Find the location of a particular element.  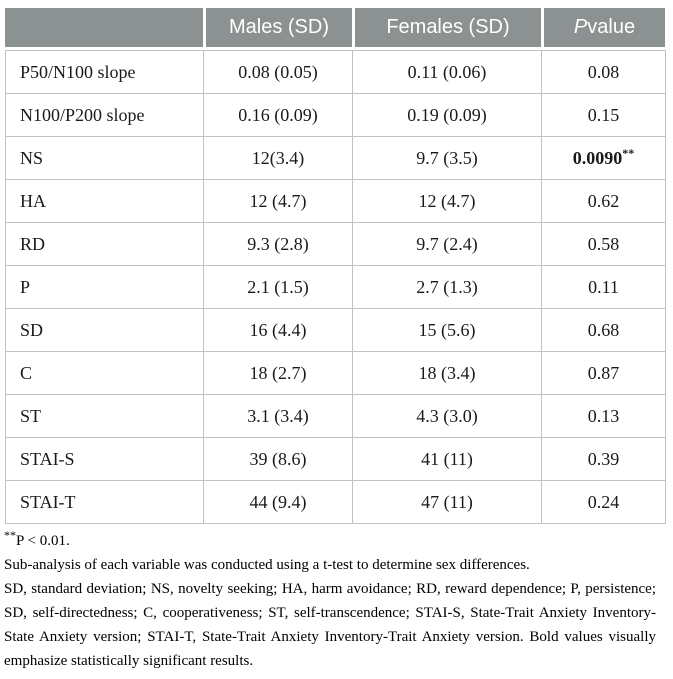

table-row: HA 12 (4.7) 12 (4.7) 0.62 is located at coordinates (335, 201).